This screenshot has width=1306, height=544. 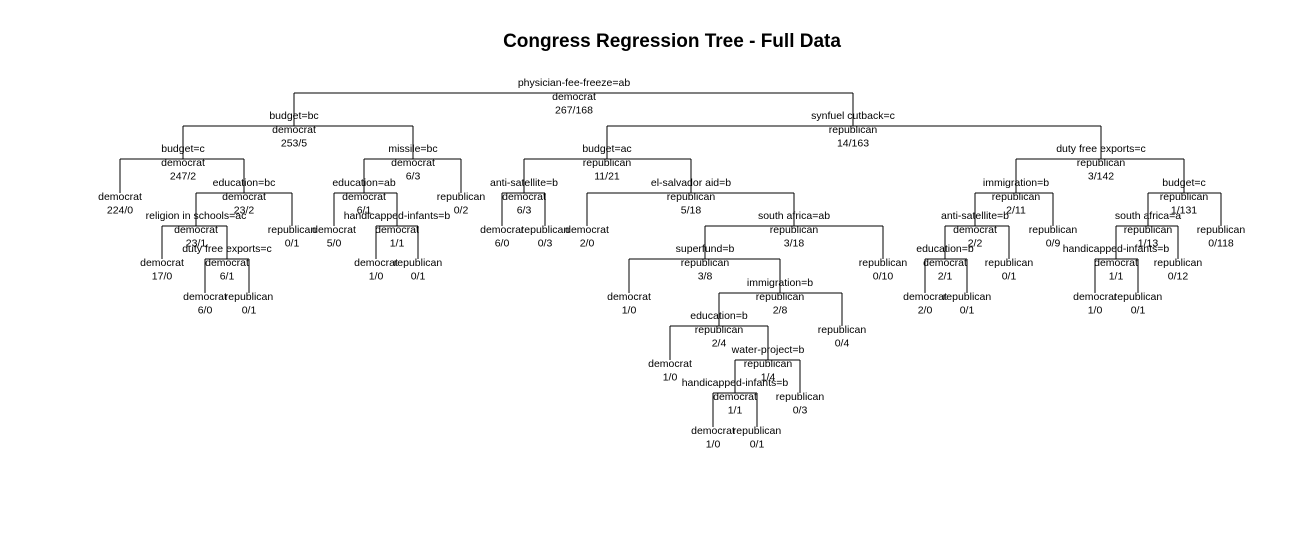 I want to click on node-count-label: 1/131, so click(x=1184, y=211).